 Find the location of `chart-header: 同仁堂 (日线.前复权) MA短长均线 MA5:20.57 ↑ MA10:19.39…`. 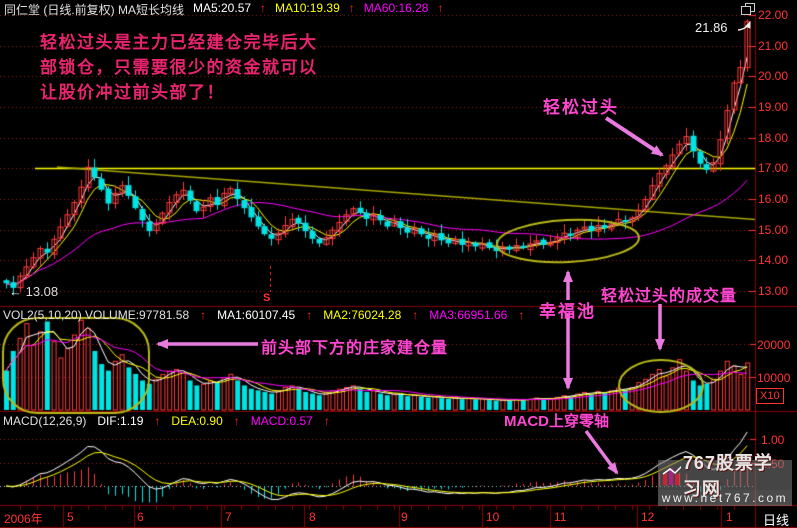

chart-header: 同仁堂 (日线.前复权) MA短长均线 MA5:20.57 ↑ MA10:19.39… is located at coordinates (223, 9).